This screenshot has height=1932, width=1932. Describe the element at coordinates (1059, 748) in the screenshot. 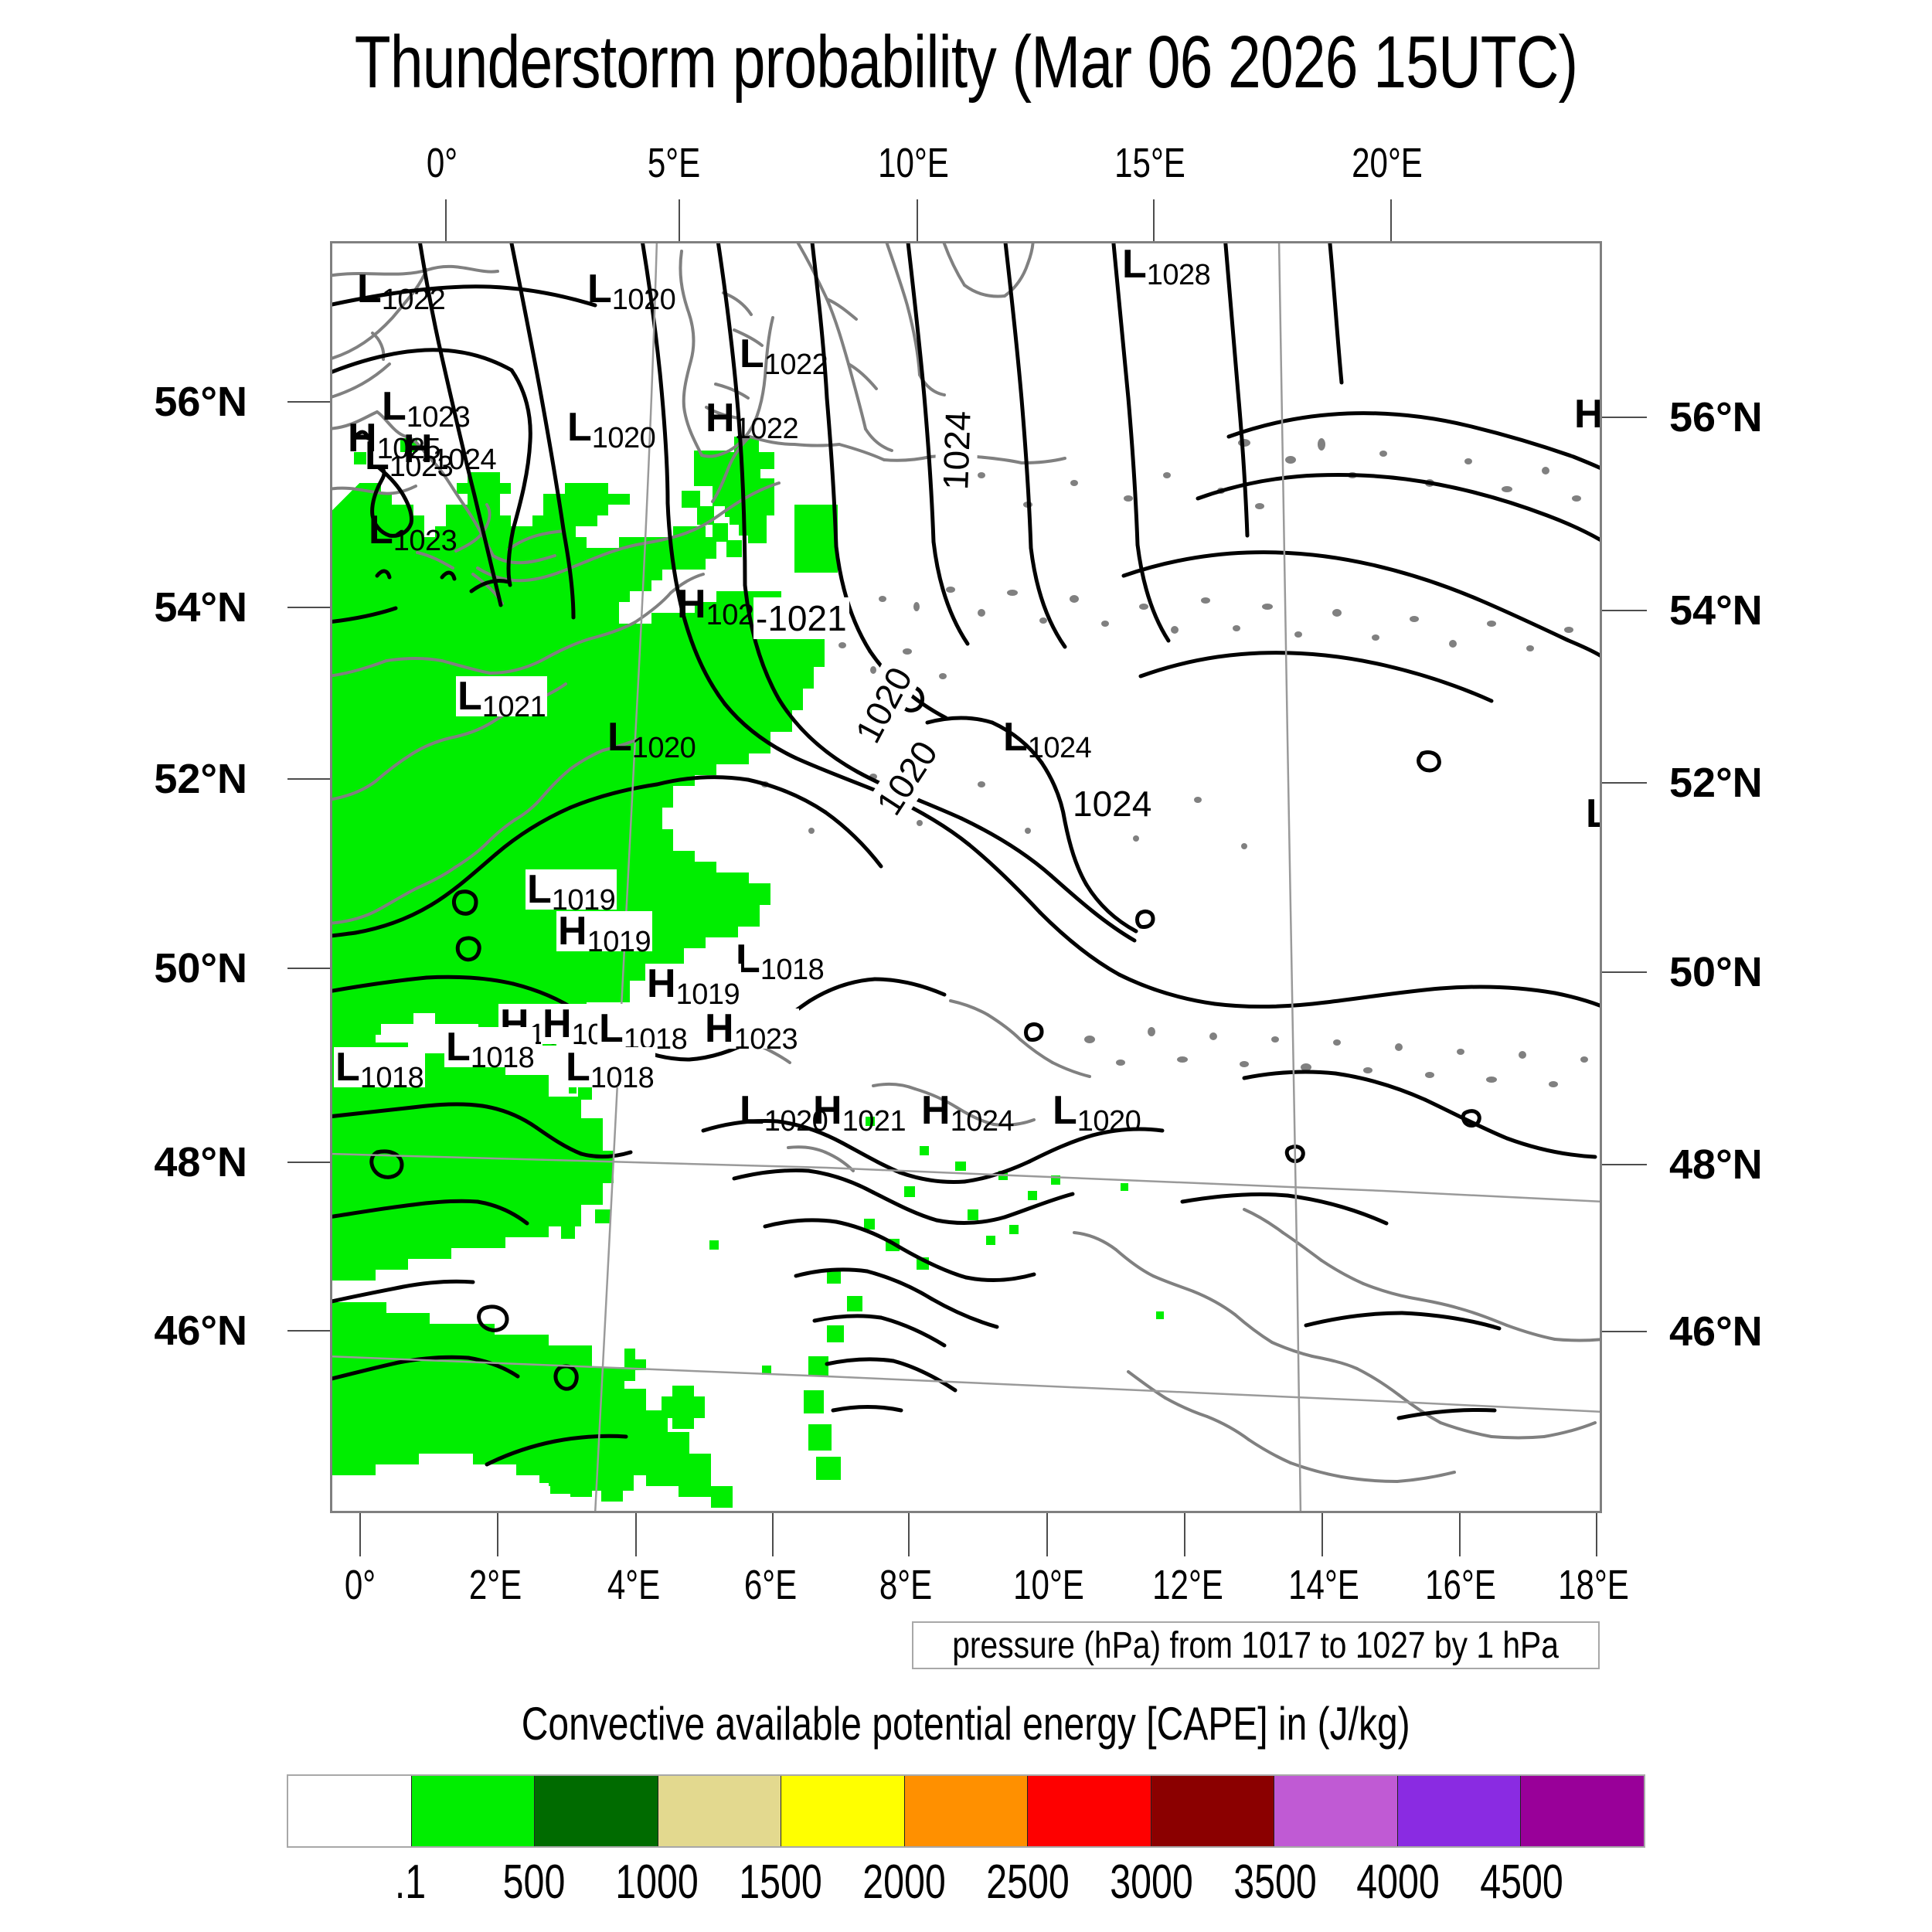

I see `pressure-marker-value: 1024` at that location.